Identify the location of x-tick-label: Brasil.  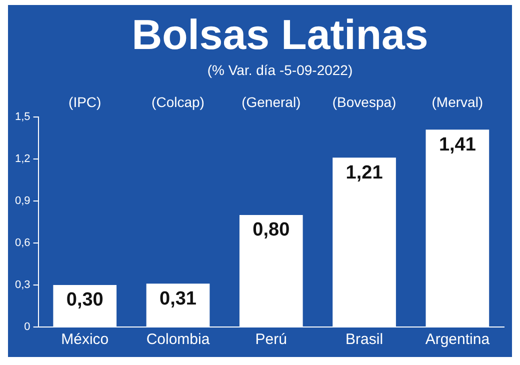
(365, 339).